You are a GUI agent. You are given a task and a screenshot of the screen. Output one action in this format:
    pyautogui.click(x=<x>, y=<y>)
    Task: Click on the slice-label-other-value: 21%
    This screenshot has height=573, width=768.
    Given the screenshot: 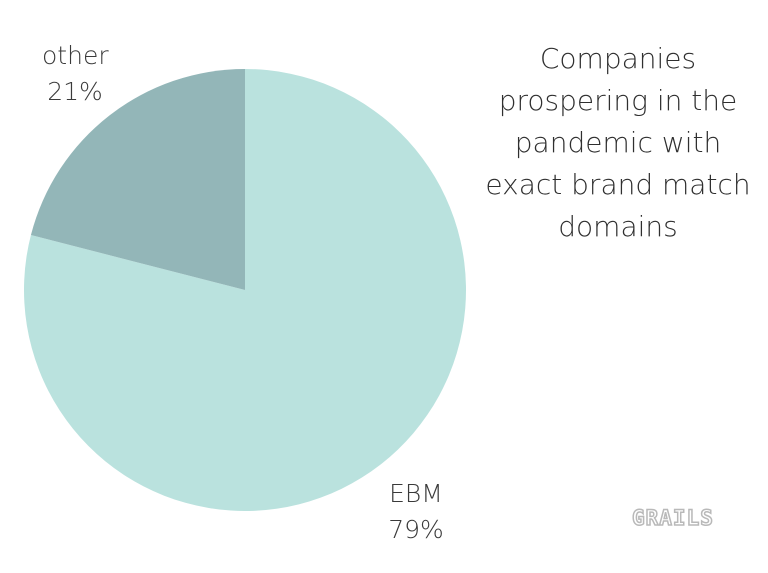 What is the action you would take?
    pyautogui.click(x=75, y=91)
    